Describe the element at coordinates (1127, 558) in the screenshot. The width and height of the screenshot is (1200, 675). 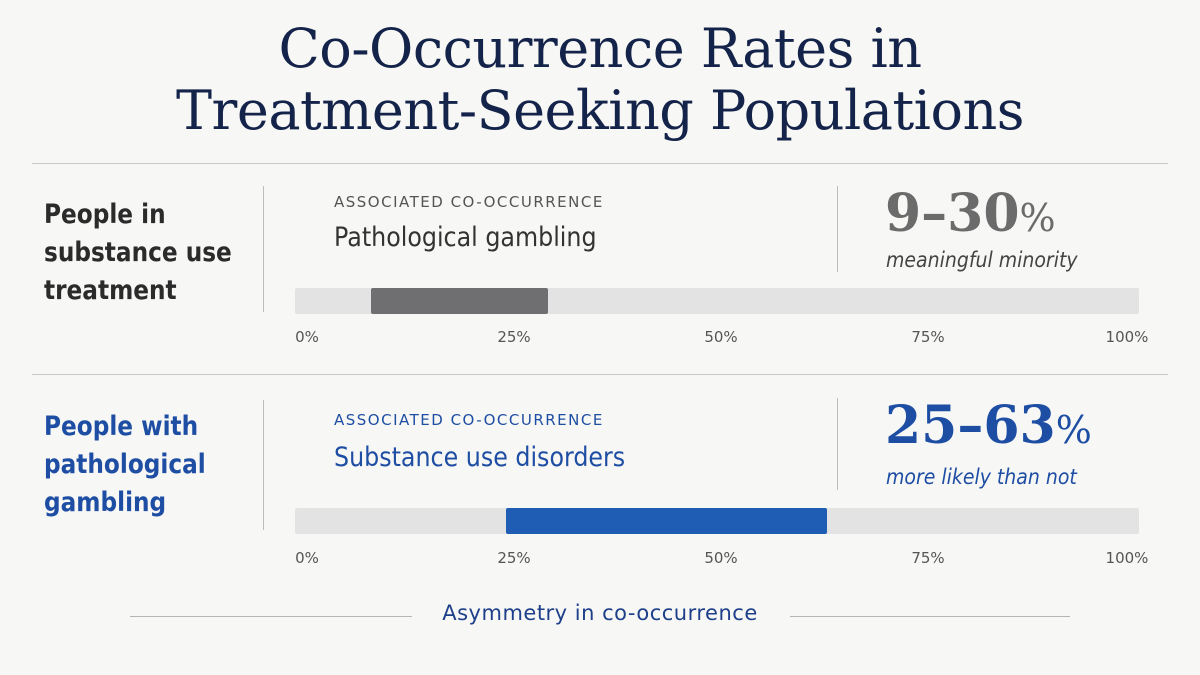
I see `group-2-tick-label: 100%` at that location.